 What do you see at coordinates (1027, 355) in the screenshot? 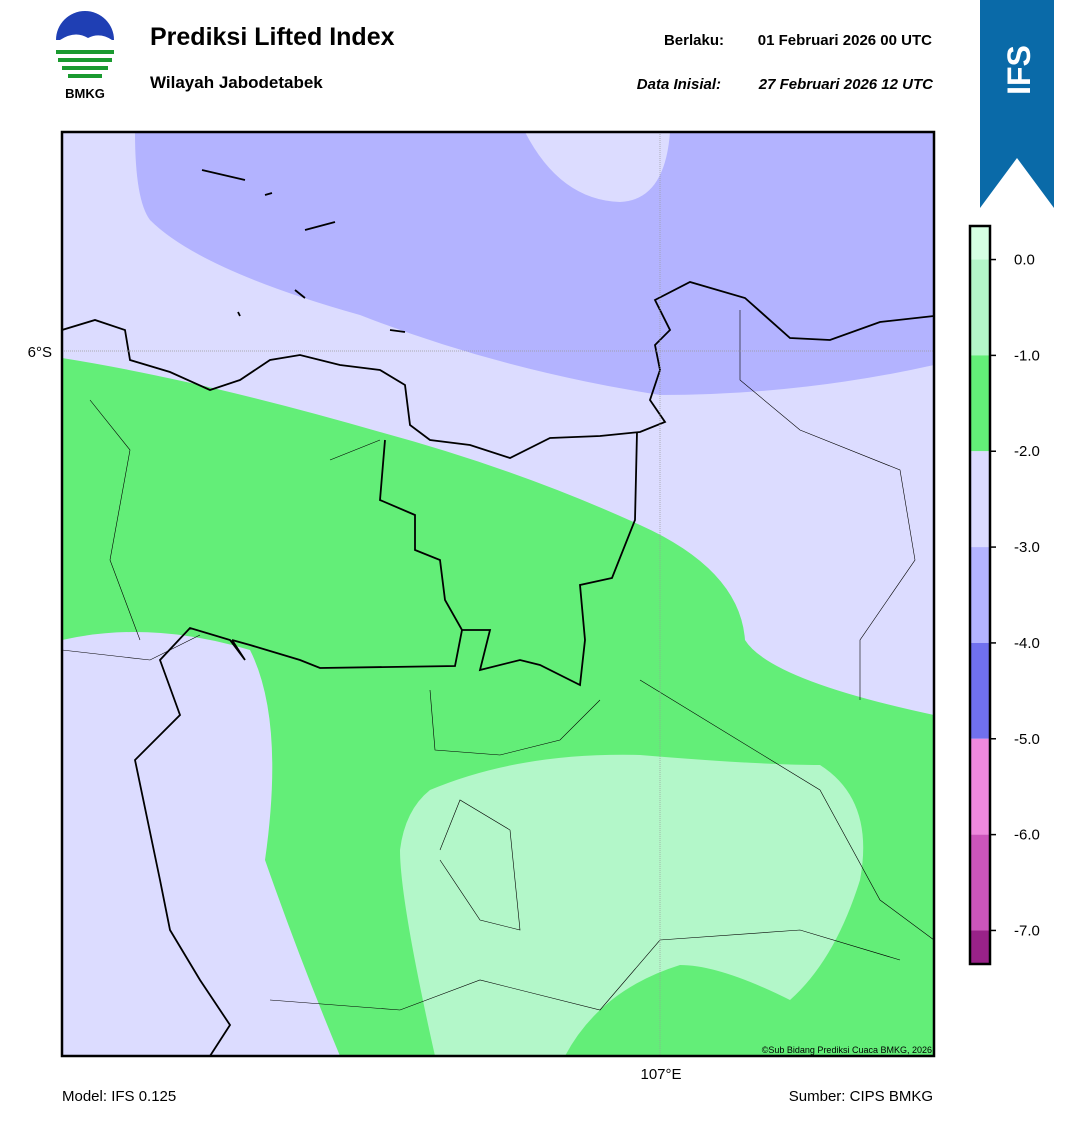
I see `colorbar-tick-label: -1.0` at bounding box center [1027, 355].